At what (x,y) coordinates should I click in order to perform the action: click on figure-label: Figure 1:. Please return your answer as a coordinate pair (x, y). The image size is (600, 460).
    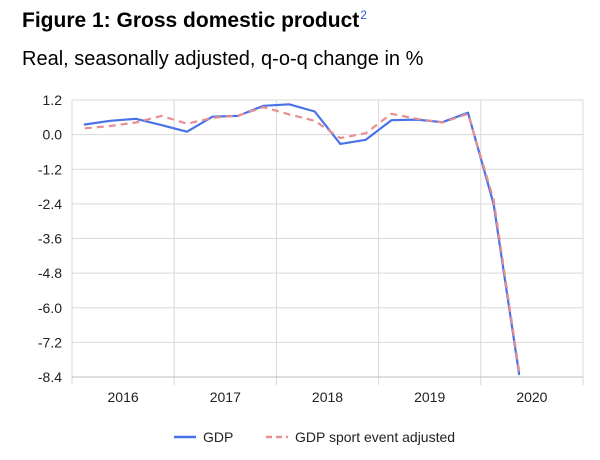
    Looking at the image, I should click on (66, 20).